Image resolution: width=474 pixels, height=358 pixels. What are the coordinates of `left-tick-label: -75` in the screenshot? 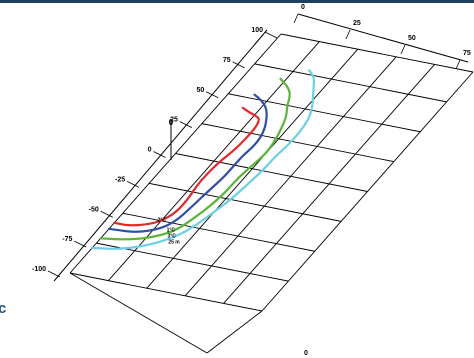 It's located at (67, 239).